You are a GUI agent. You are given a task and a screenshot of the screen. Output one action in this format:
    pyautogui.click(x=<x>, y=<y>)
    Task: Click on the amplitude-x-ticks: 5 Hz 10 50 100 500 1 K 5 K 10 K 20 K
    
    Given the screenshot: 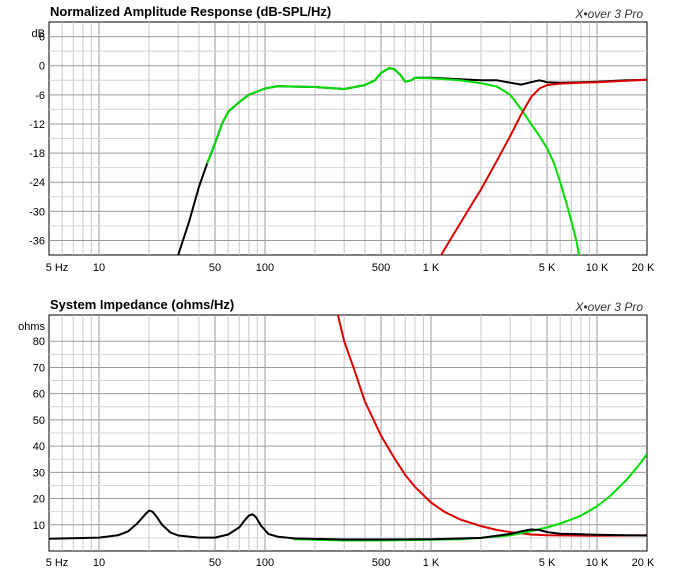 What is the action you would take?
    pyautogui.click(x=350, y=268)
    